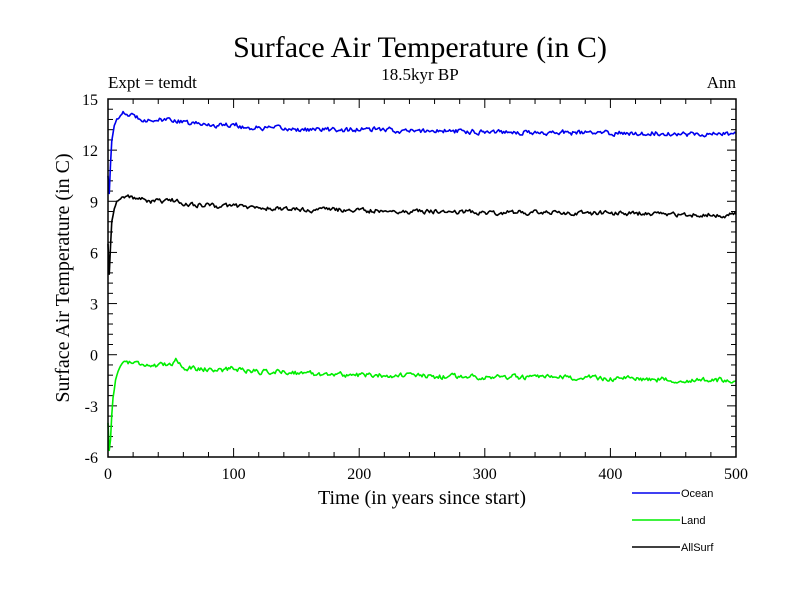 This screenshot has width=800, height=600. What do you see at coordinates (422, 404) in the screenshot?
I see `series-line-land` at bounding box center [422, 404].